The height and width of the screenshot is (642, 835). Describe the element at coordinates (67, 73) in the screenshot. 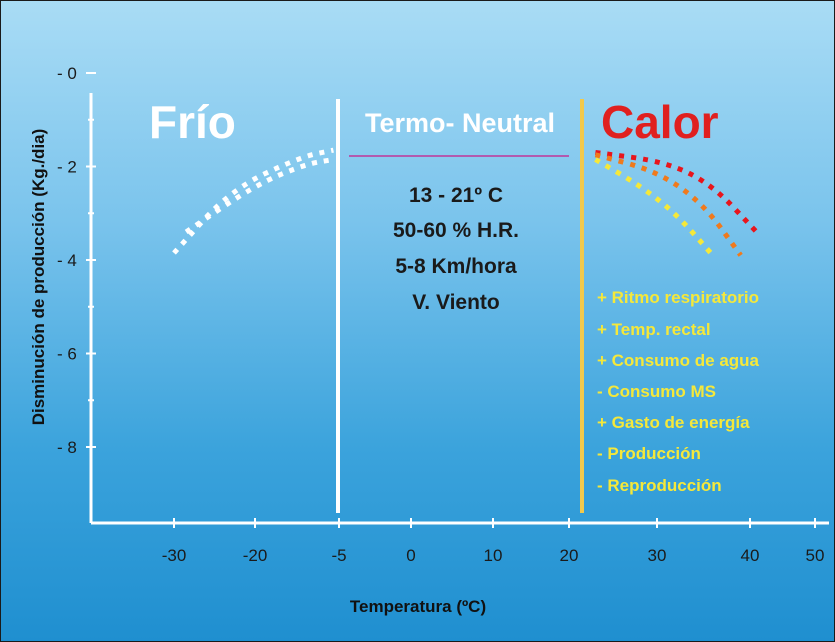

I see `y-tick-label: - 0` at that location.